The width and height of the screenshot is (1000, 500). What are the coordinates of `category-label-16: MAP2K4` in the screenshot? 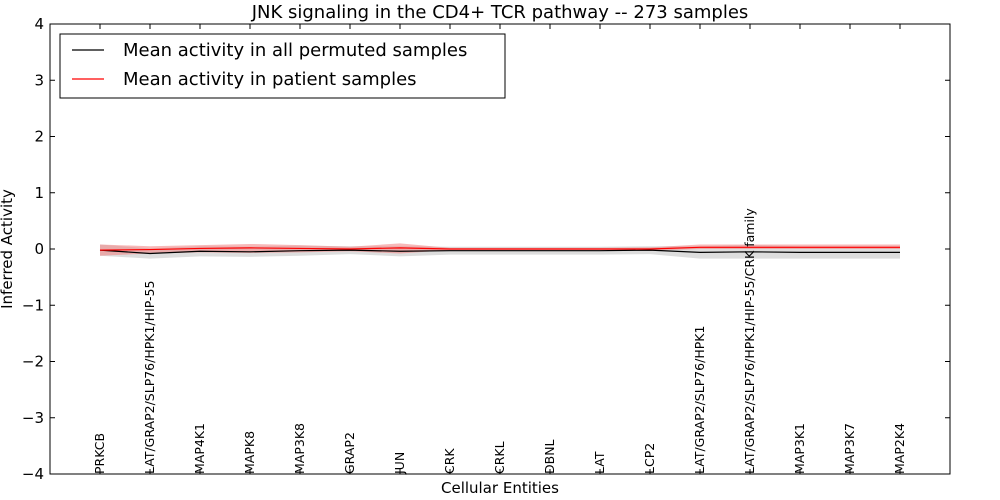 It's located at (899, 448).